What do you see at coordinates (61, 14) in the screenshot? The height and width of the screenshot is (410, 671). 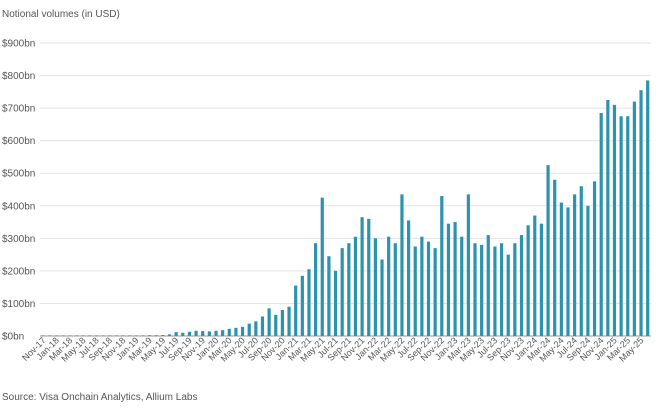 I see `y-axis-title: Notional volumes (in USD)` at bounding box center [61, 14].